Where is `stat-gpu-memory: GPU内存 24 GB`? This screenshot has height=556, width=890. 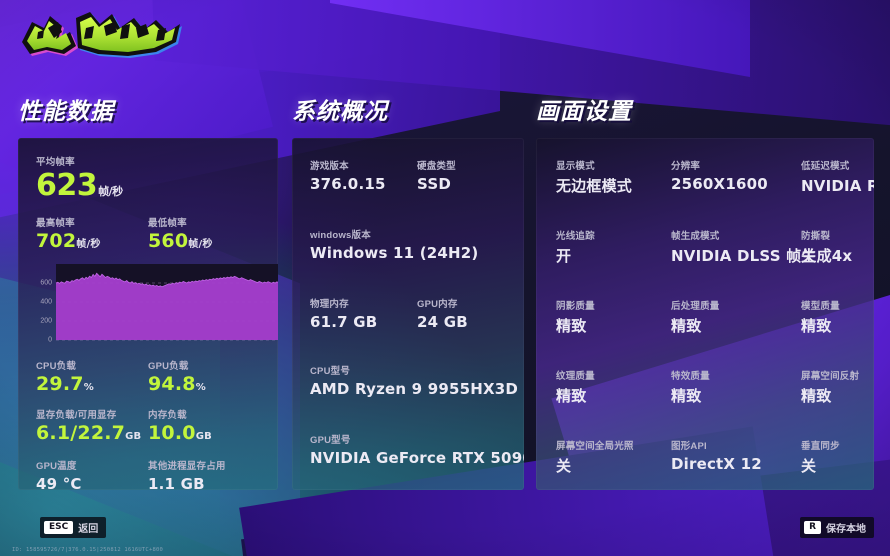 stat-gpu-memory: GPU内存 24 GB is located at coordinates (470, 313).